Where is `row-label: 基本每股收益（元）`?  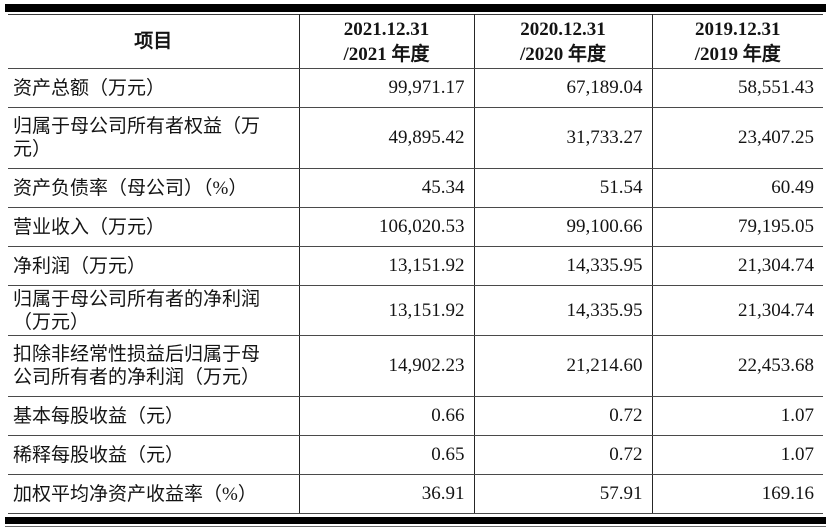
row-label: 基本每股收益（元） is located at coordinates (153, 416).